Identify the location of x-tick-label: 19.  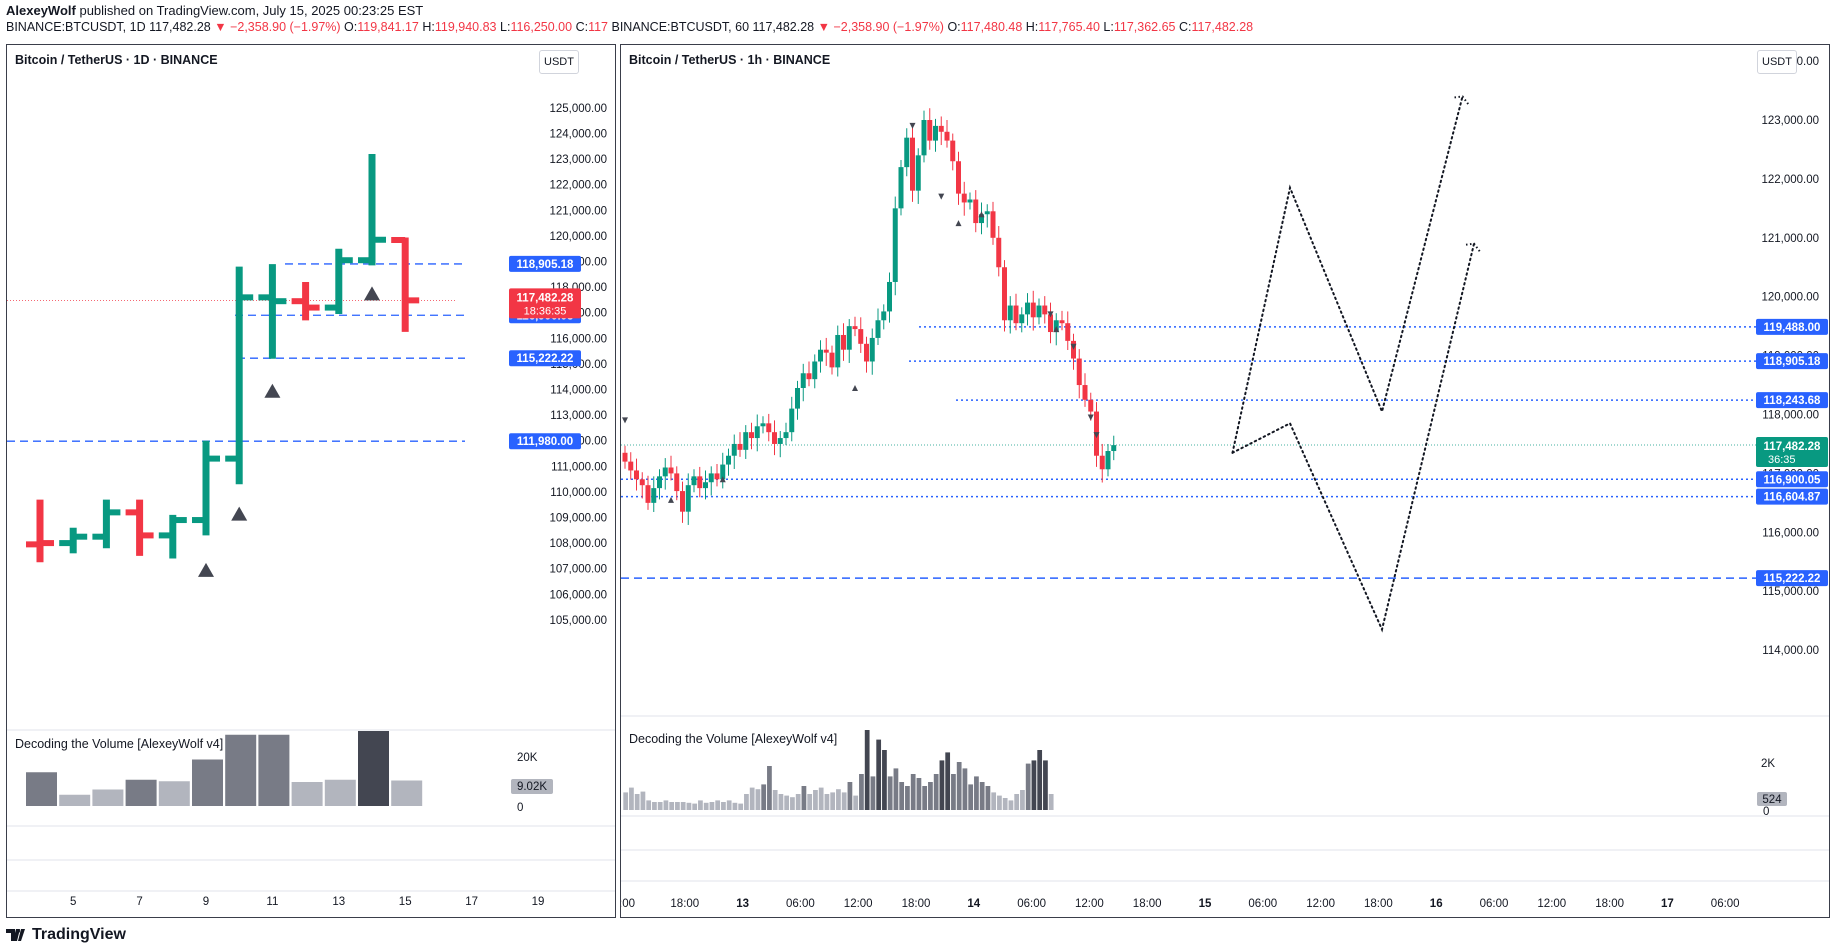
(538, 902).